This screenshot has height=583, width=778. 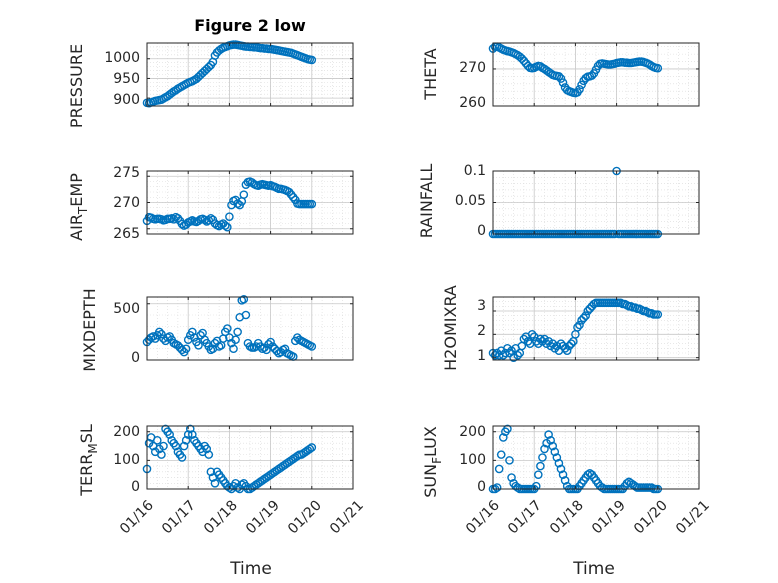 I want to click on ylabel-air-temp-part: AIR, so click(x=76, y=227).